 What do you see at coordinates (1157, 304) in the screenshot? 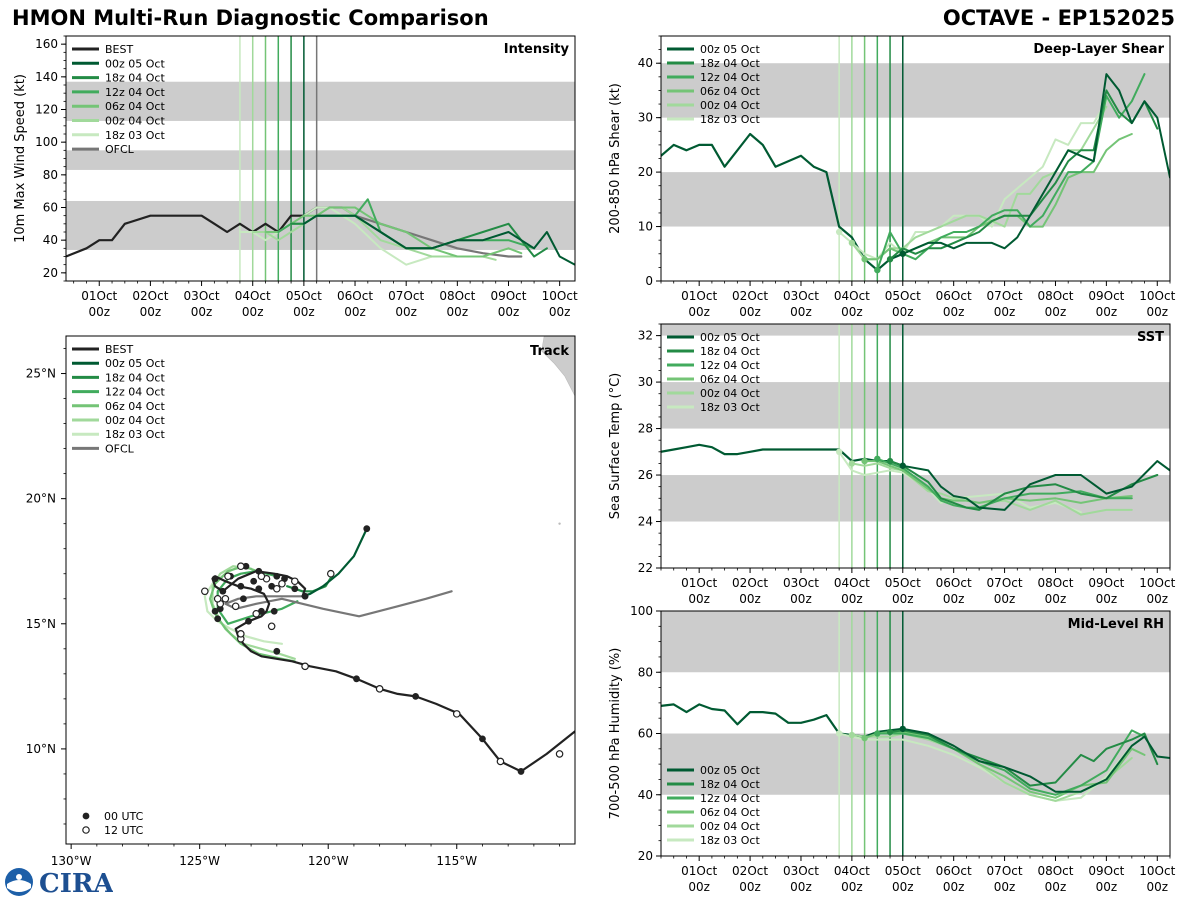
I see `shear-xtick-label: 10Oct 00z` at bounding box center [1157, 304].